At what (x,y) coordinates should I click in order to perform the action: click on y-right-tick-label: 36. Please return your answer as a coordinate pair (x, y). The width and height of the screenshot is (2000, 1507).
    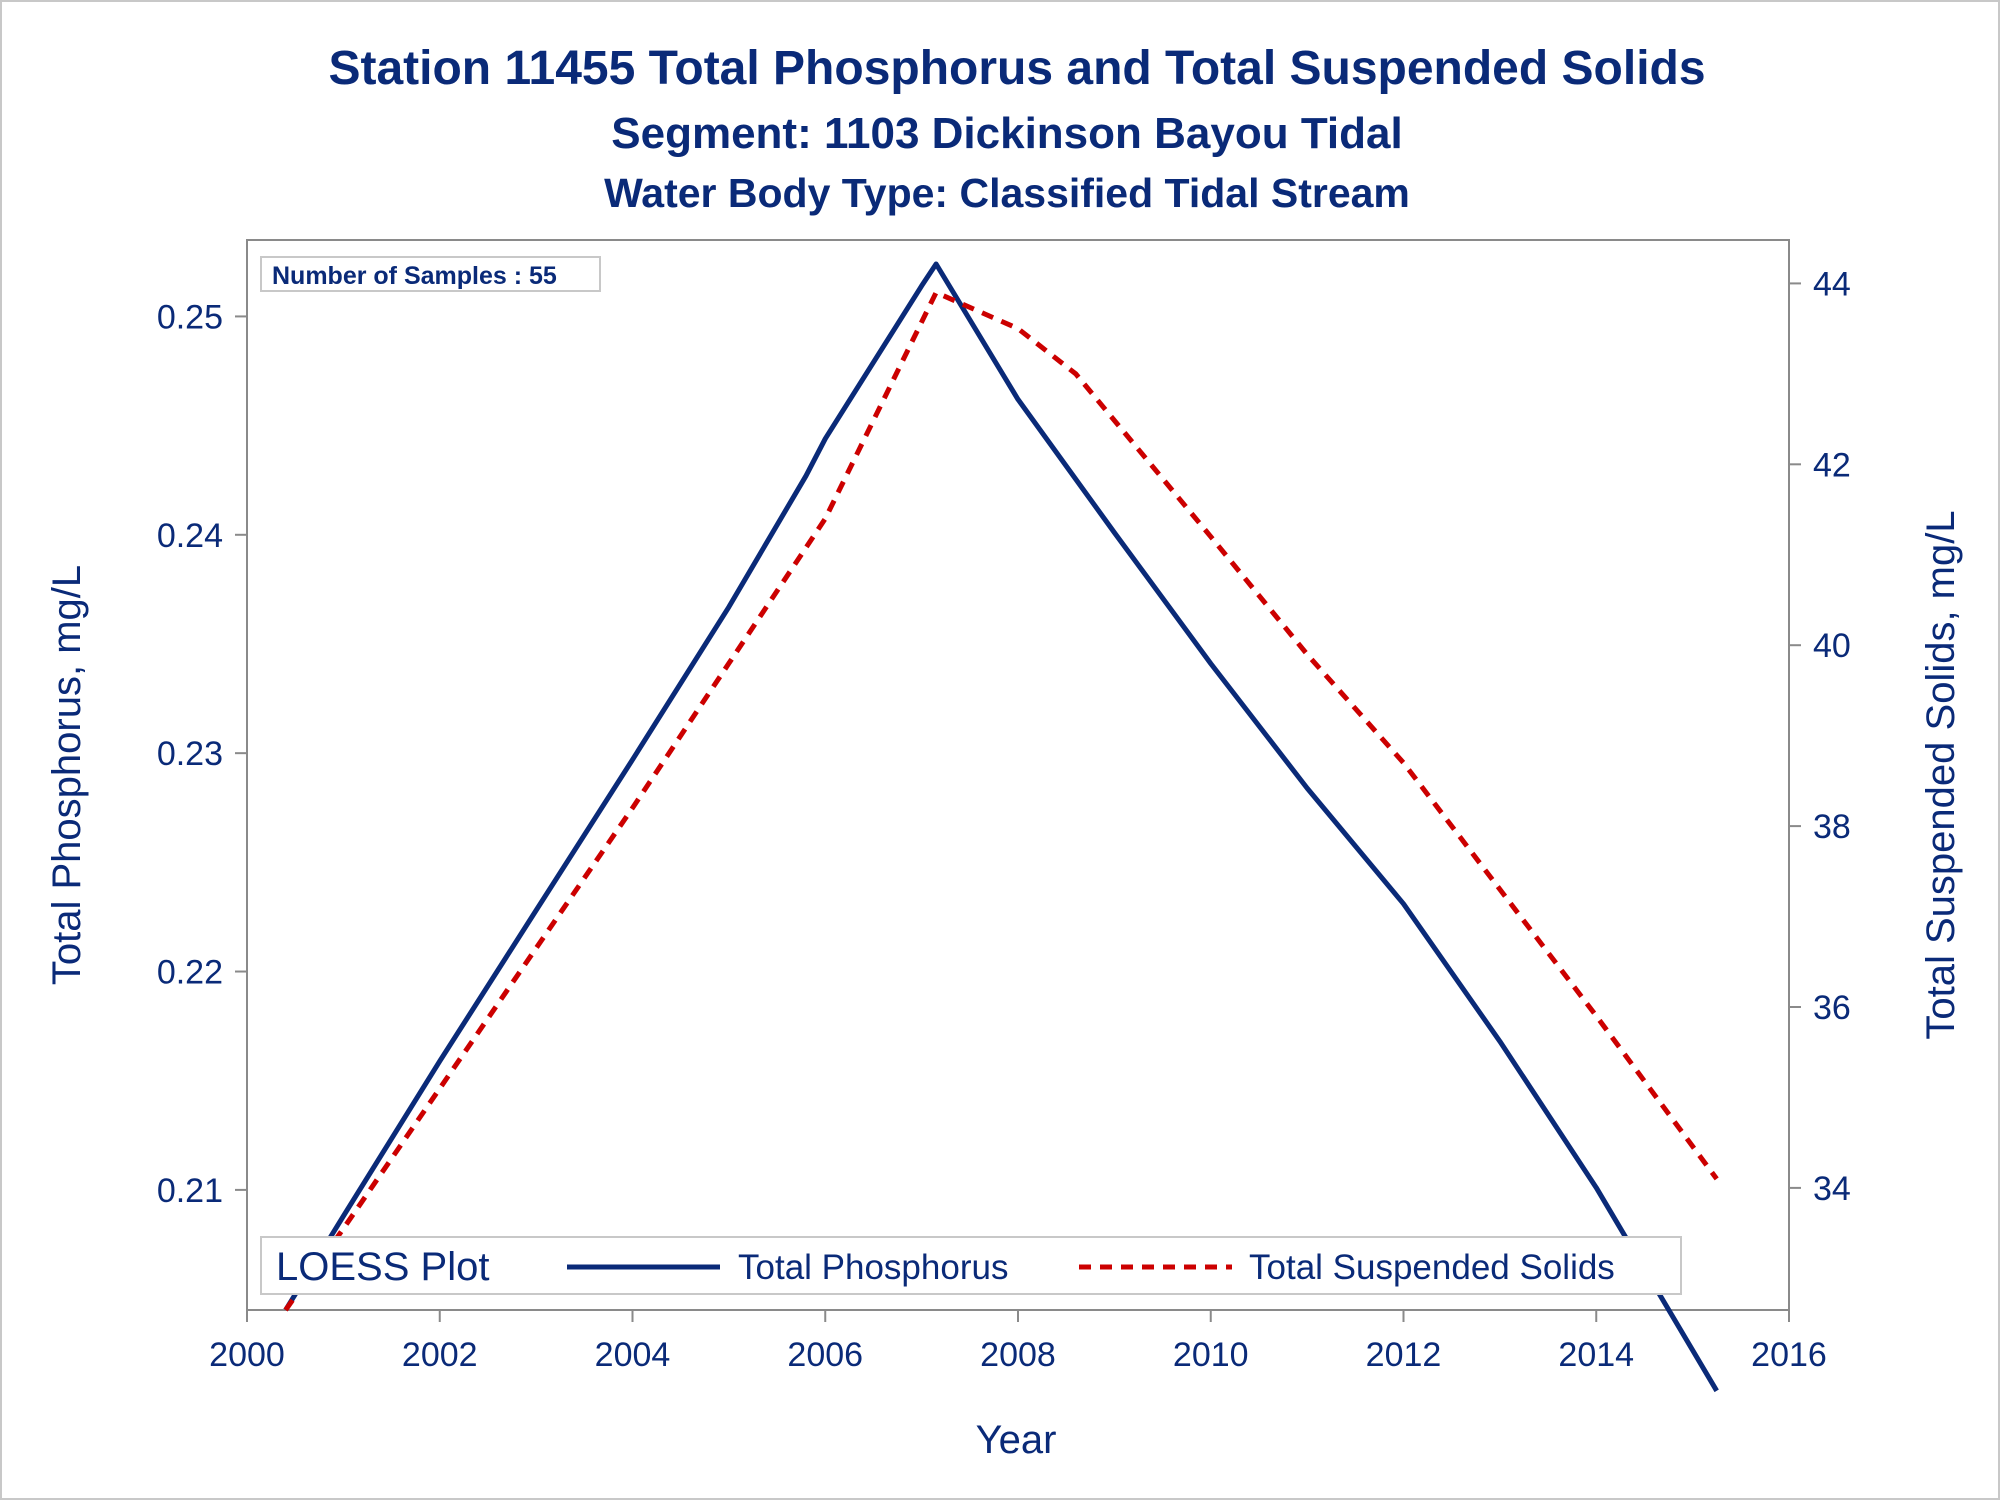
    Looking at the image, I should click on (1832, 1008).